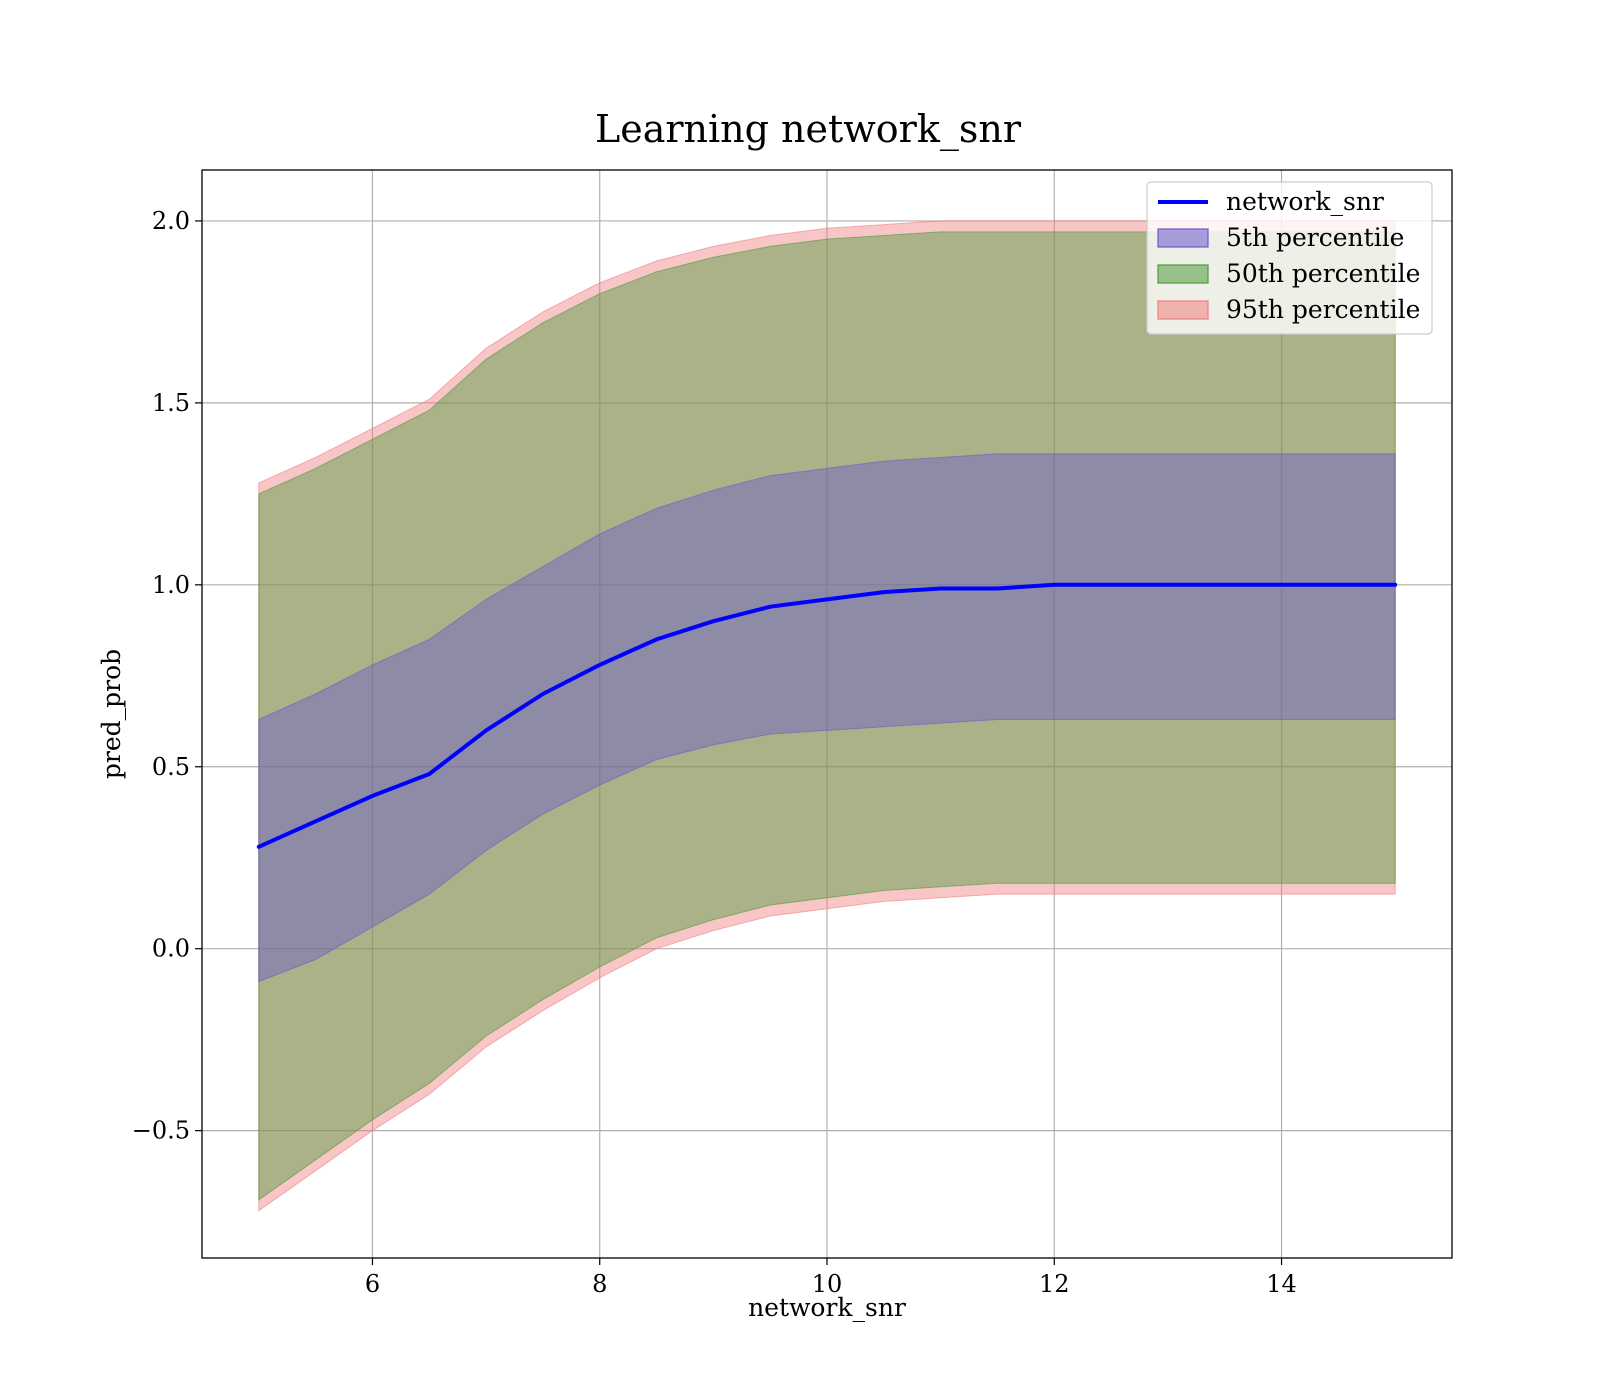 The width and height of the screenshot is (1600, 1400). Describe the element at coordinates (171, 403) in the screenshot. I see `y-tick-label: 1.5` at that location.